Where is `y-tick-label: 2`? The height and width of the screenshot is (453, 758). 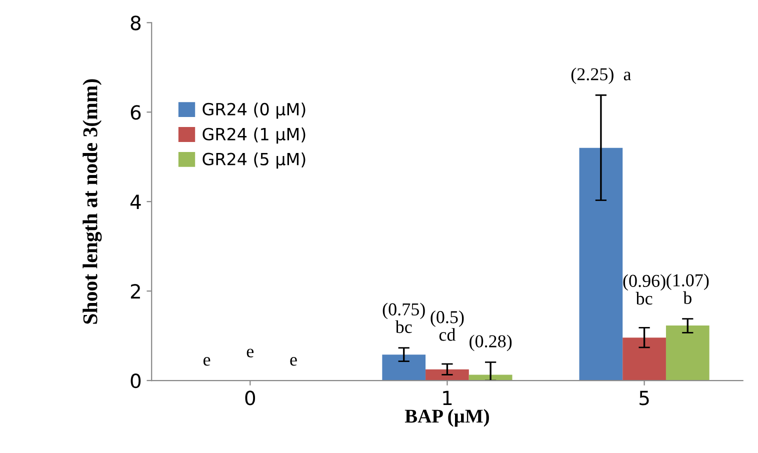
y-tick-label: 2 is located at coordinates (135, 291).